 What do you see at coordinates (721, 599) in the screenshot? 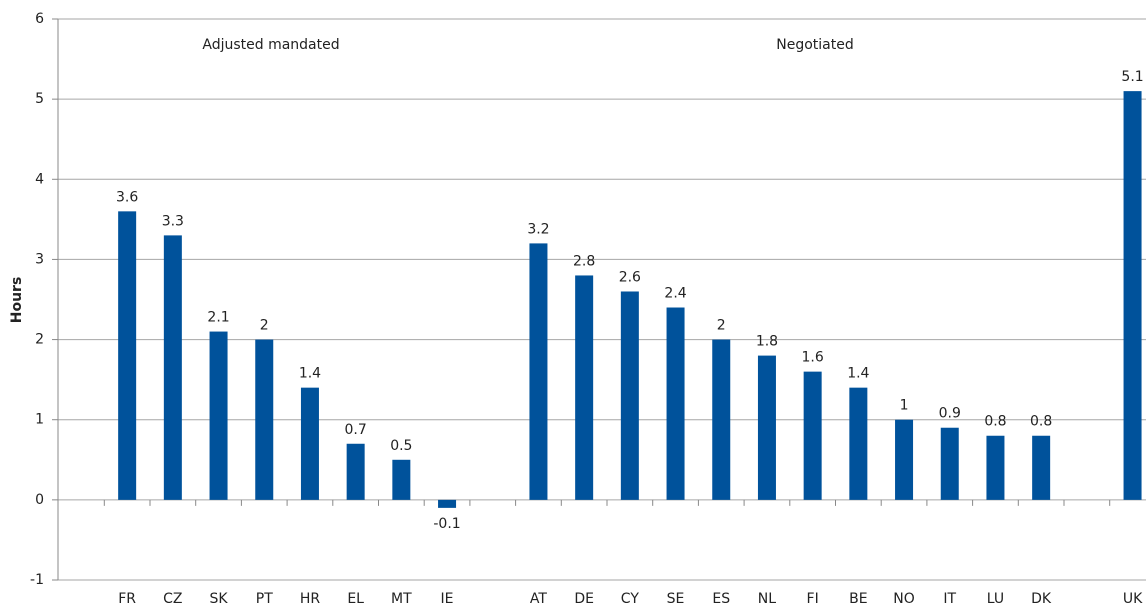
I see `x-tick-label: ES` at bounding box center [721, 599].